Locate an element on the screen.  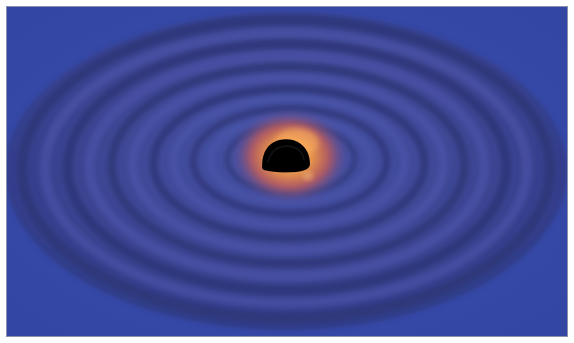
glow-spot is located at coordinates (307, 175).